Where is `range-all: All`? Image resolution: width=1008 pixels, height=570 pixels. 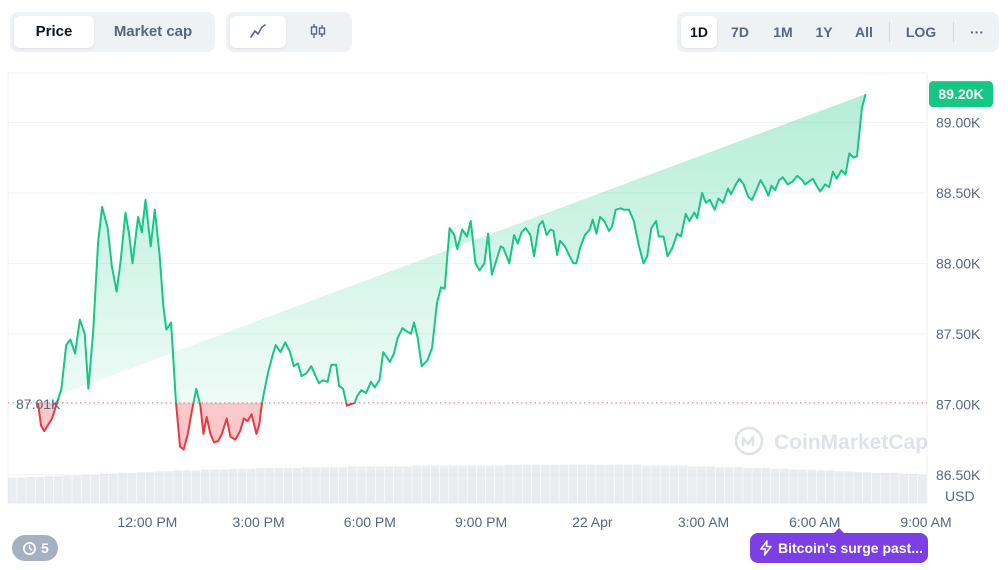 range-all: All is located at coordinates (864, 32).